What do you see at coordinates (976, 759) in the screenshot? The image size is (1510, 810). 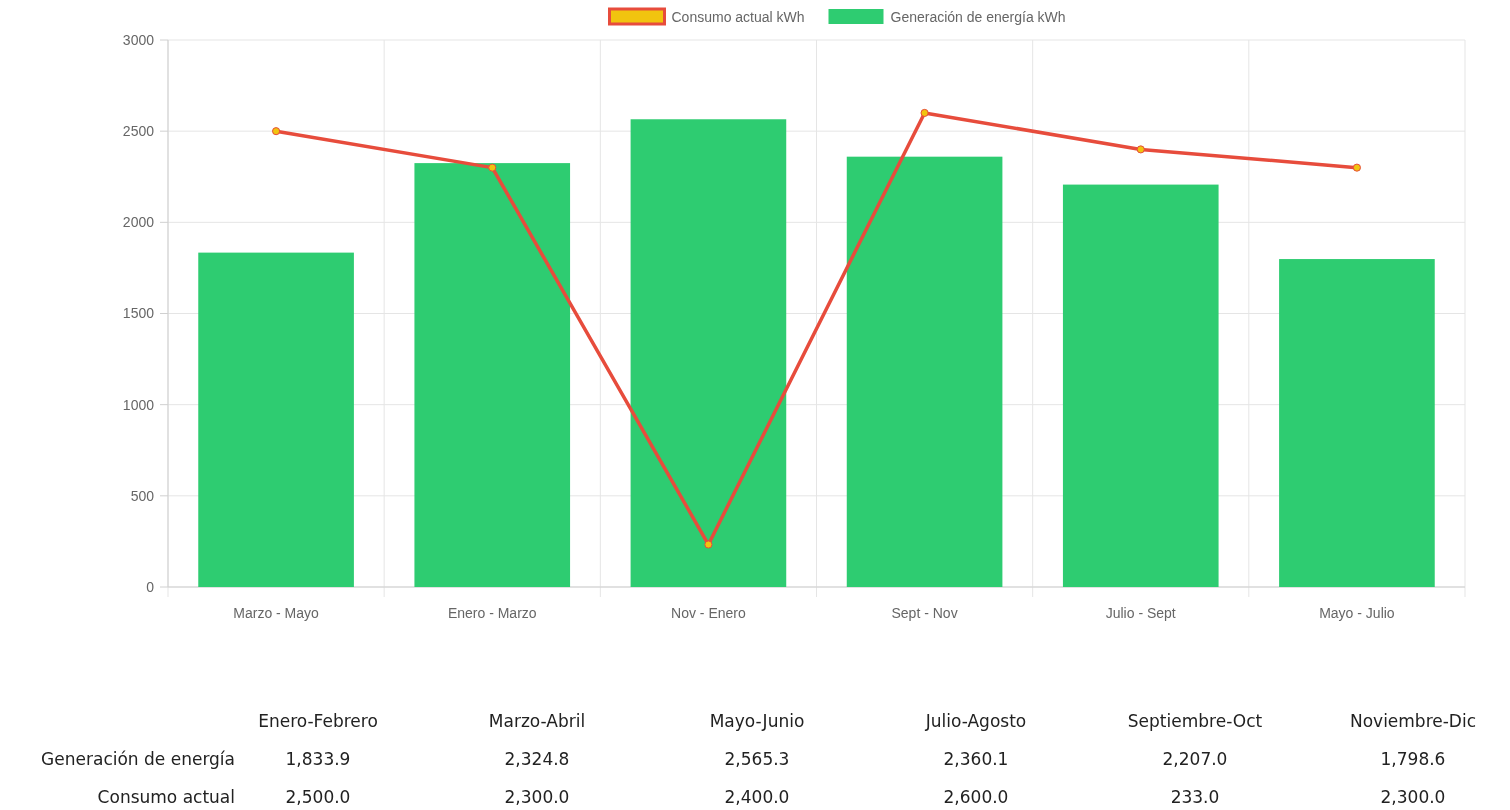 I see `data-label: 2,360.1` at bounding box center [976, 759].